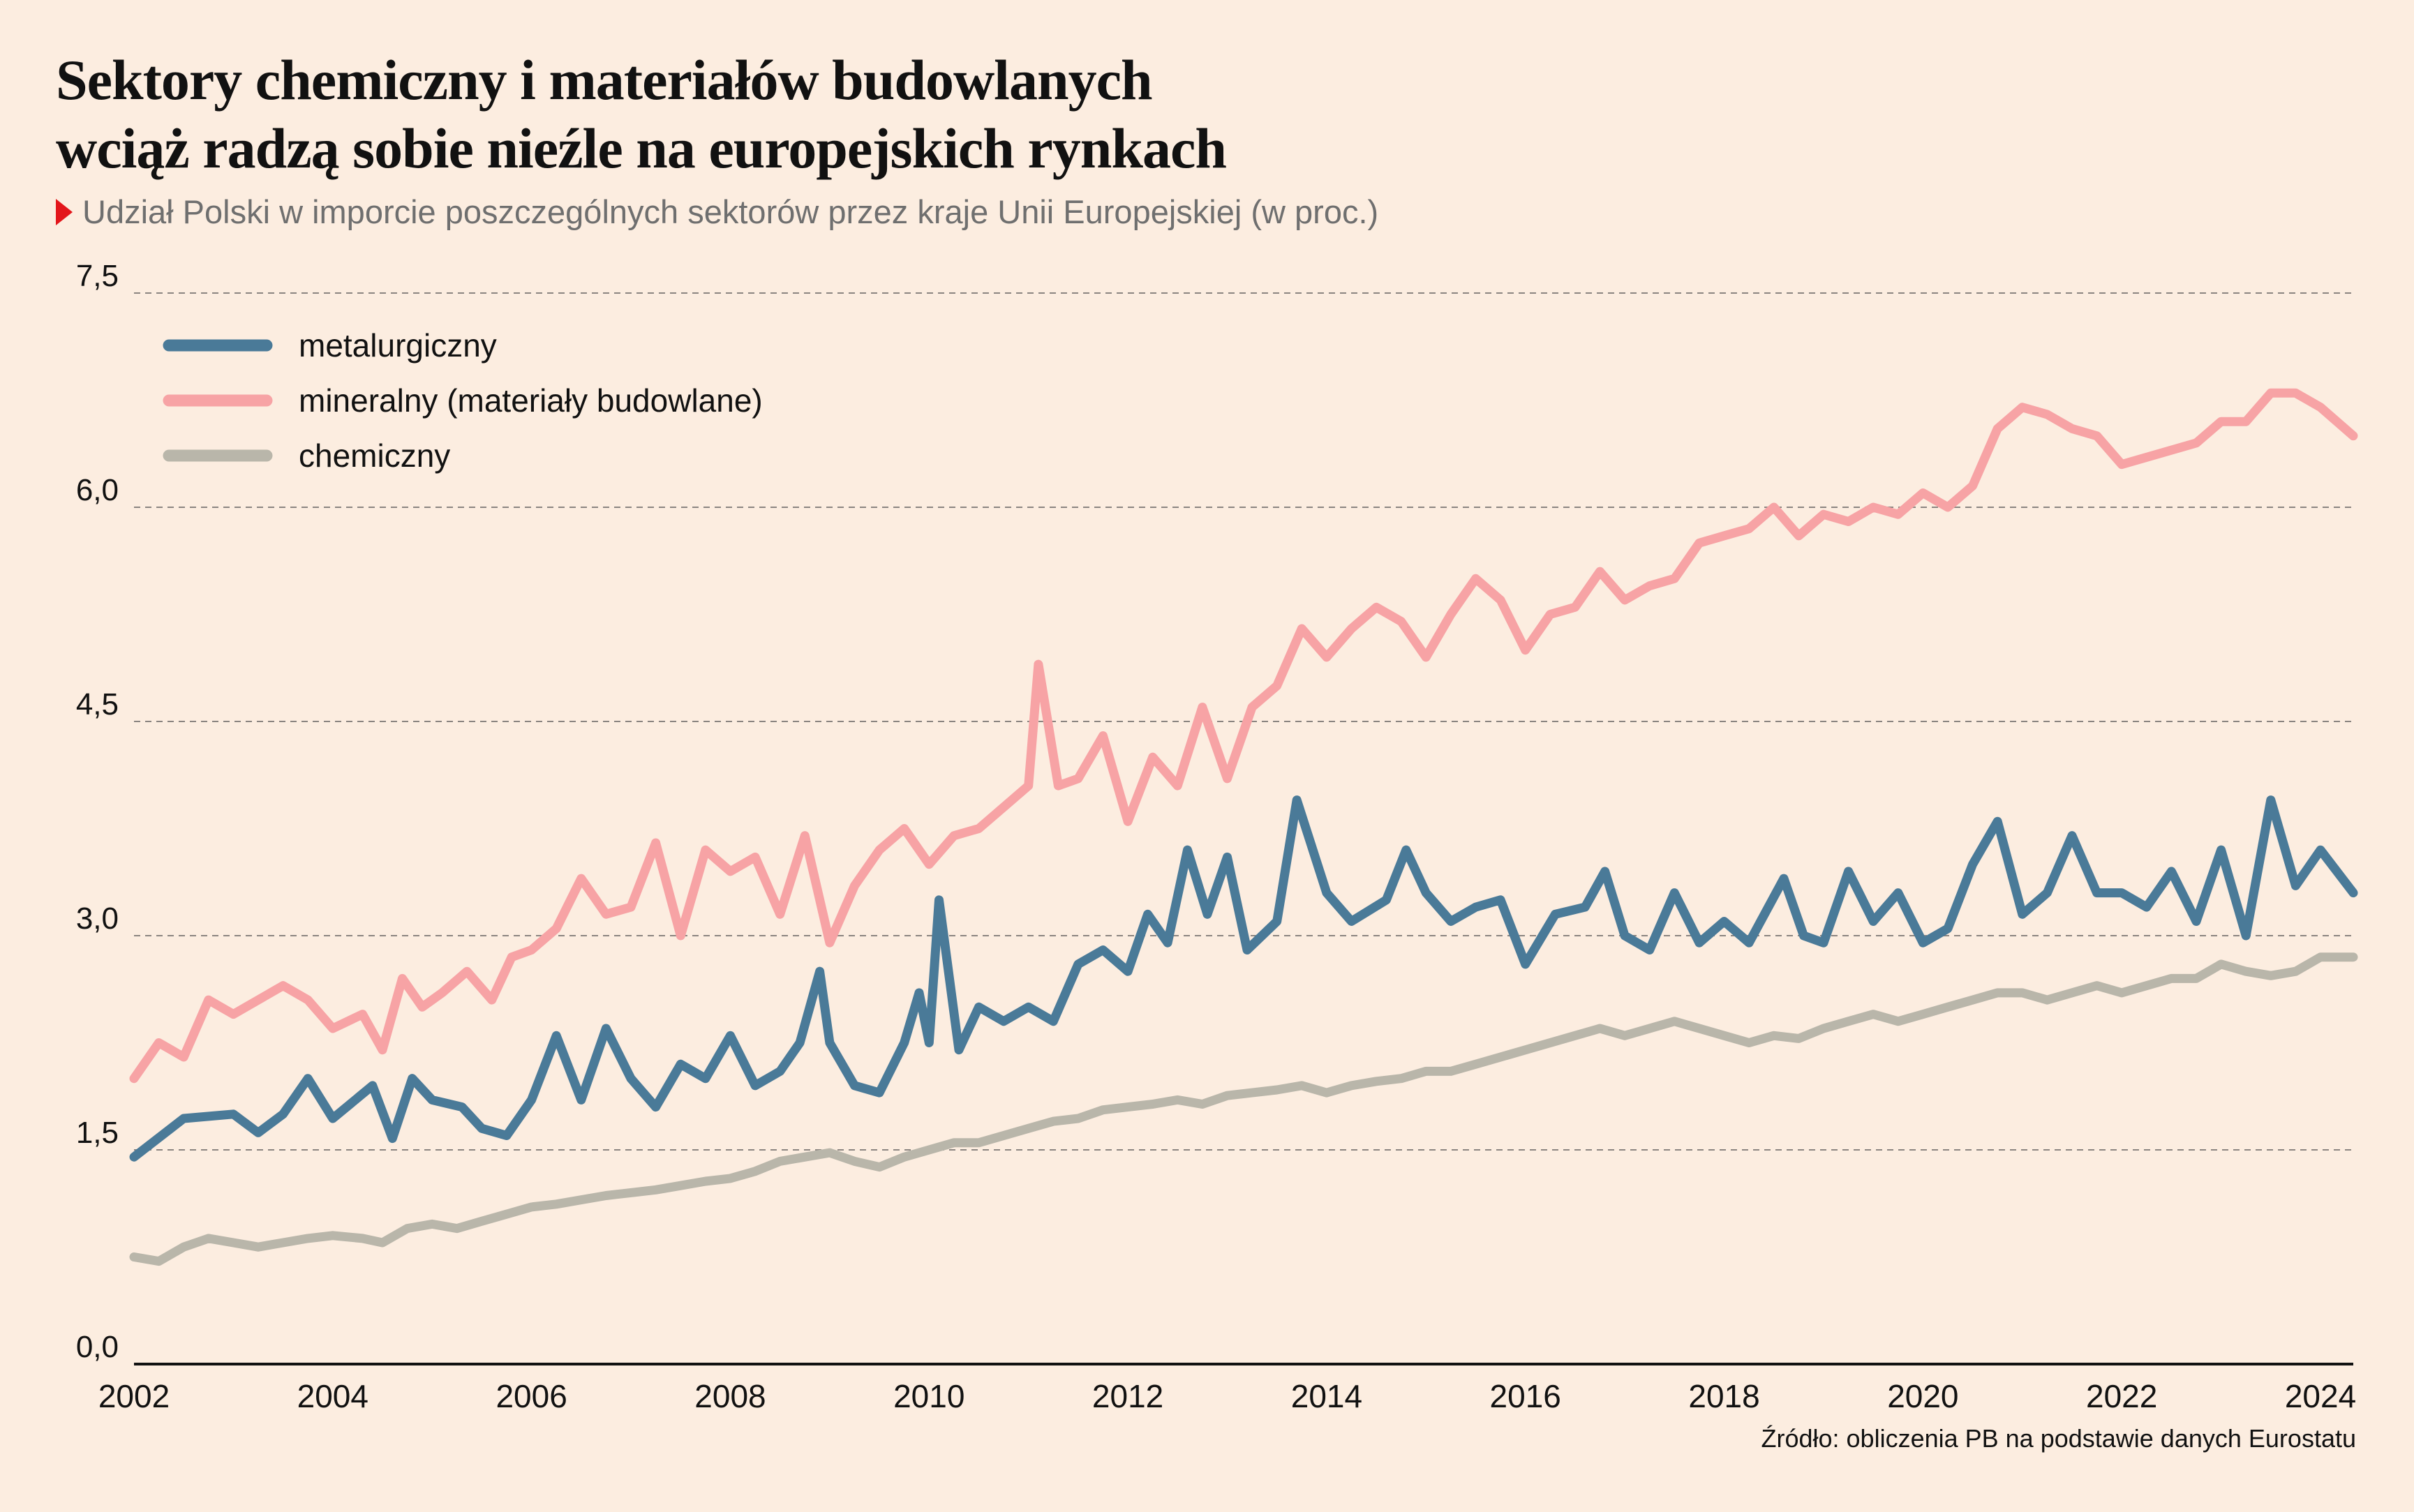 This screenshot has width=2414, height=1512. I want to click on x-tick-label: 2006, so click(532, 1396).